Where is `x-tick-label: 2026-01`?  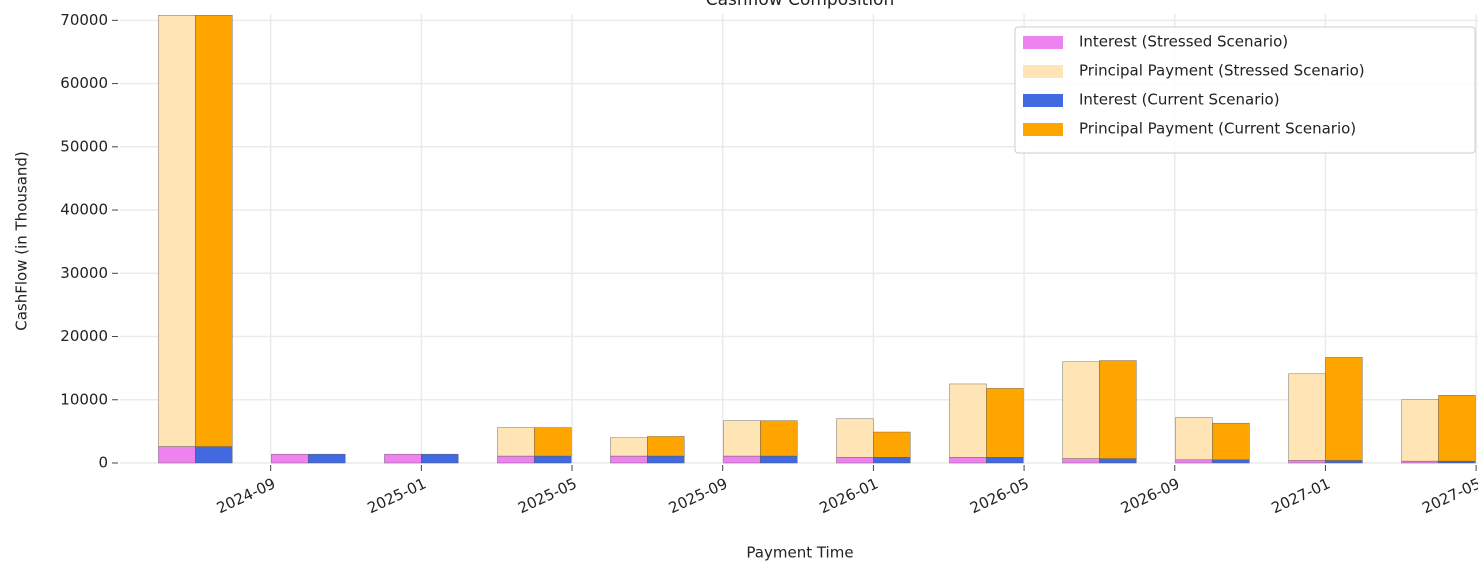 x-tick-label: 2026-01 is located at coordinates (849, 495).